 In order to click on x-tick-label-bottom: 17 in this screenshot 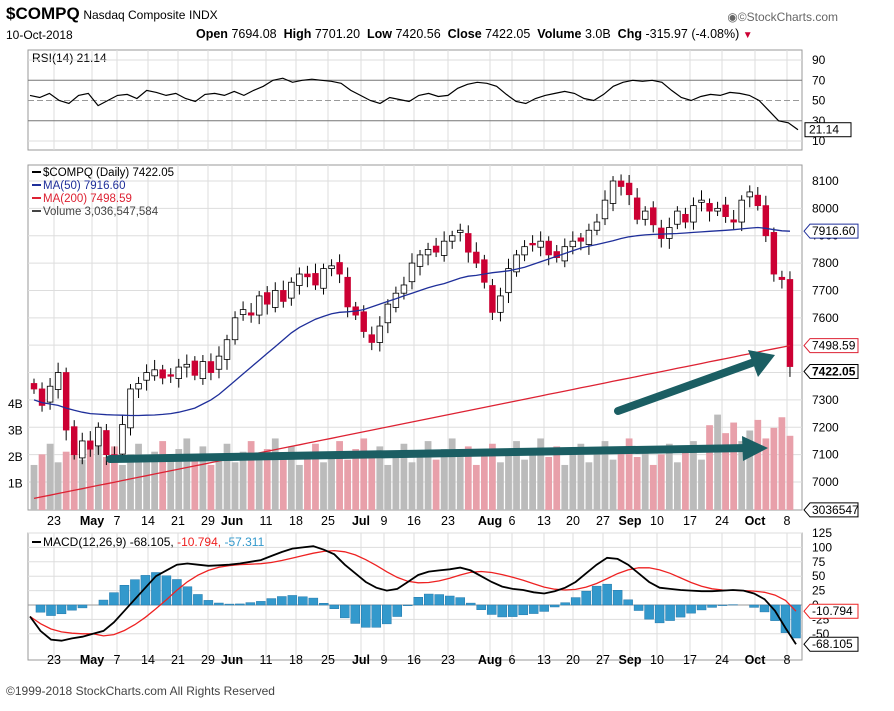, I will do `click(690, 660)`.